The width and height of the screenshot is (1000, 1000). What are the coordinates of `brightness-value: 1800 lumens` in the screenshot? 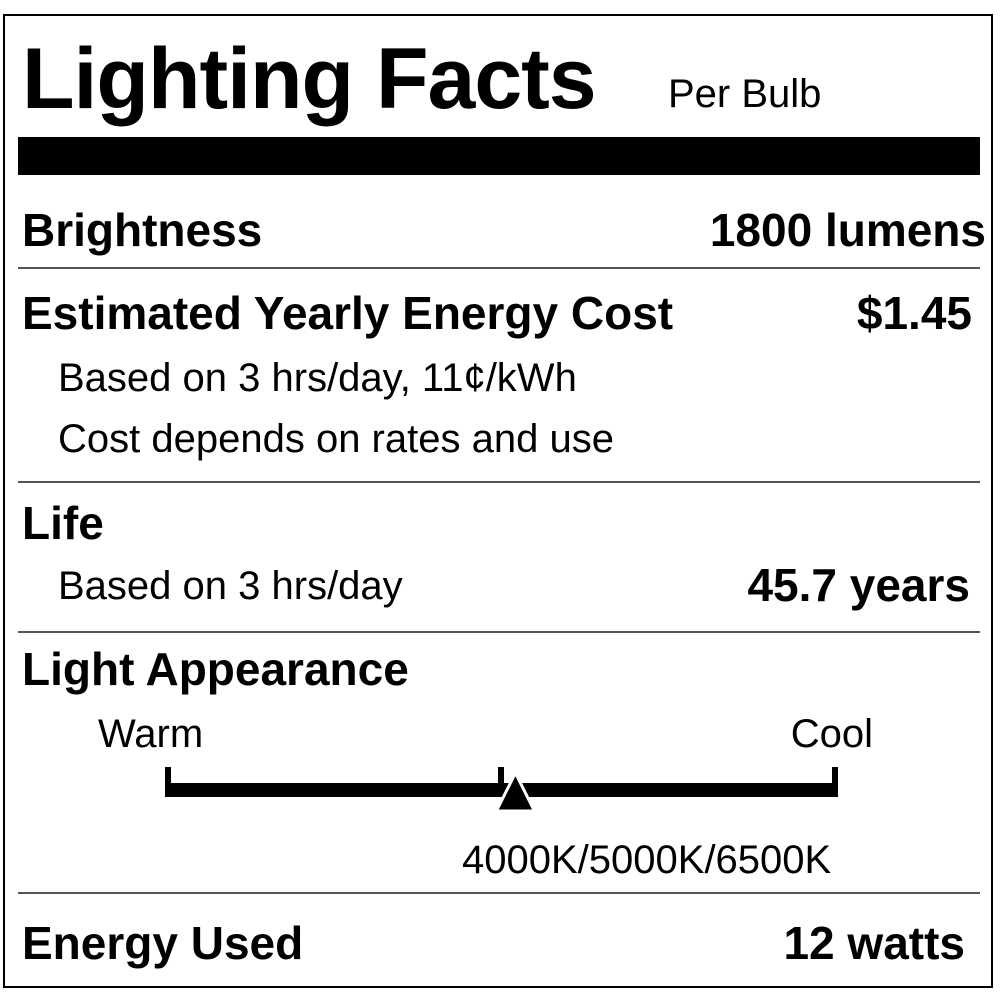 It's located at (847, 230).